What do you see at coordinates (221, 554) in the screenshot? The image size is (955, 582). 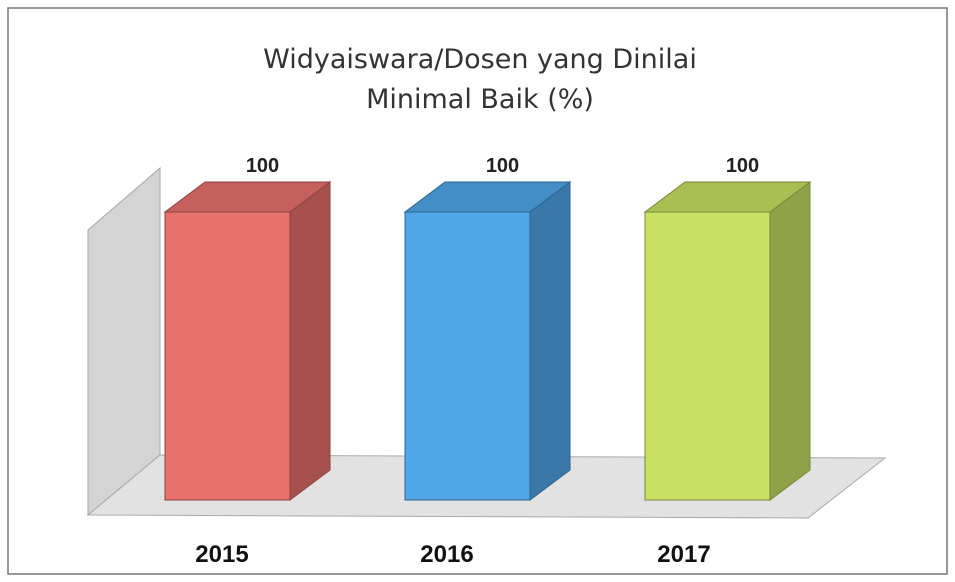 I see `x-tick-label: 2015` at bounding box center [221, 554].